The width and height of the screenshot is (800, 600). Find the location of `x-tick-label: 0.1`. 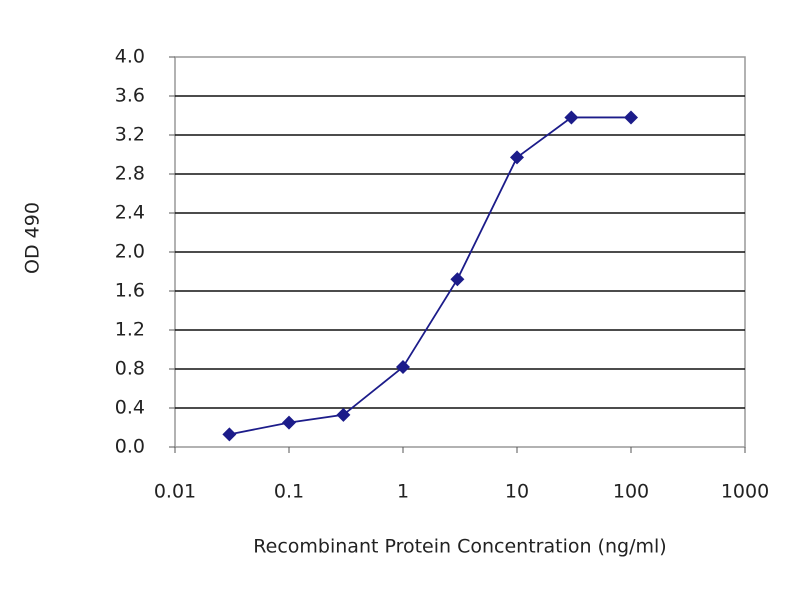

x-tick-label: 0.1 is located at coordinates (289, 492).